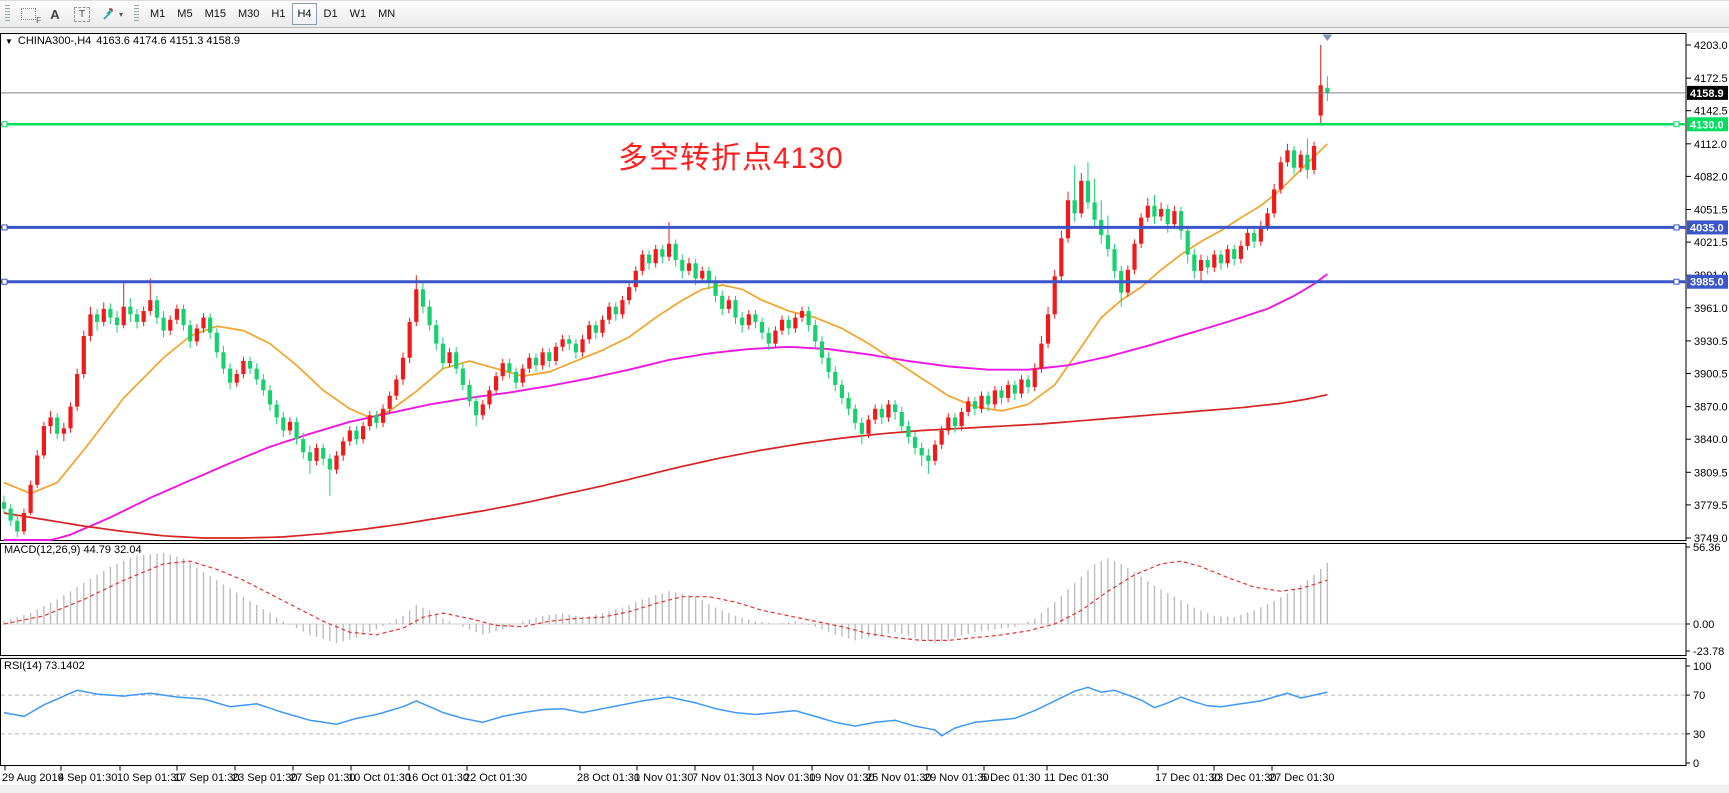 The height and width of the screenshot is (793, 1729). I want to click on svg-text: 4035.0, so click(1707, 228).